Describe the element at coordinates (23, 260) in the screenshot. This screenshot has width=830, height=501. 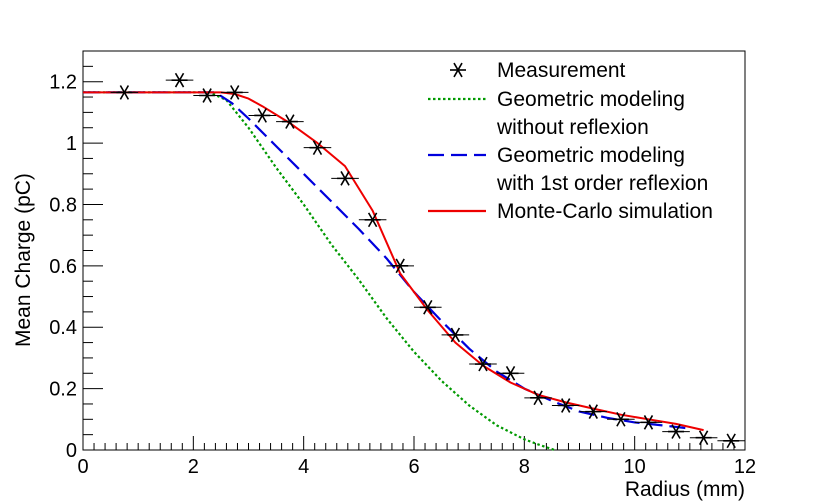
I see `y-axis-label: Mean Charge (pC)` at that location.